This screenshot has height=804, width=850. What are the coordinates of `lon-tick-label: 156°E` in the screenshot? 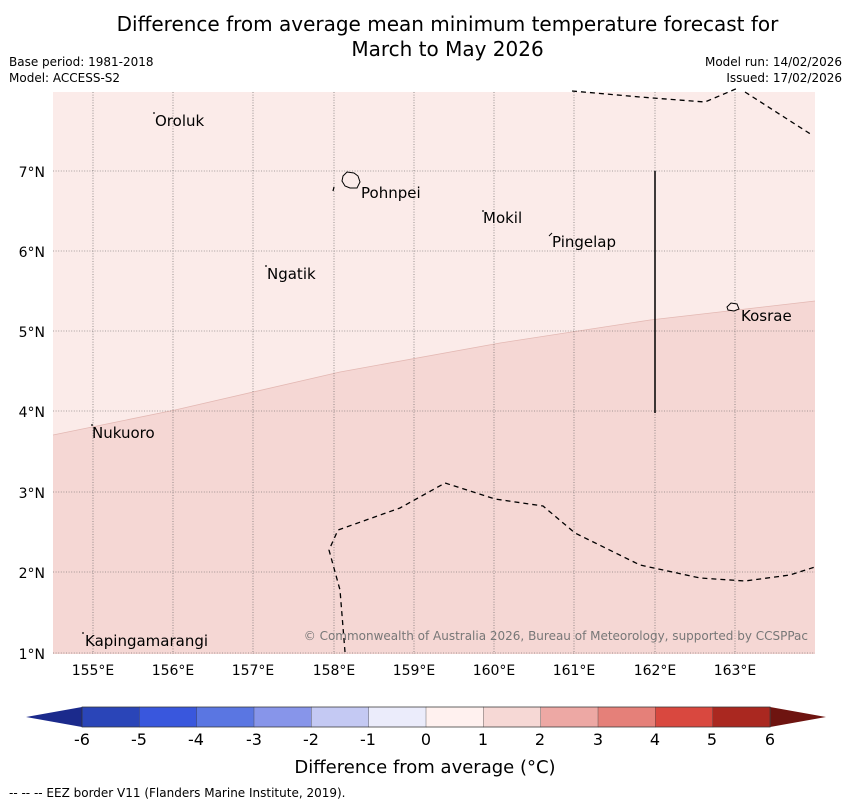 It's located at (173, 671).